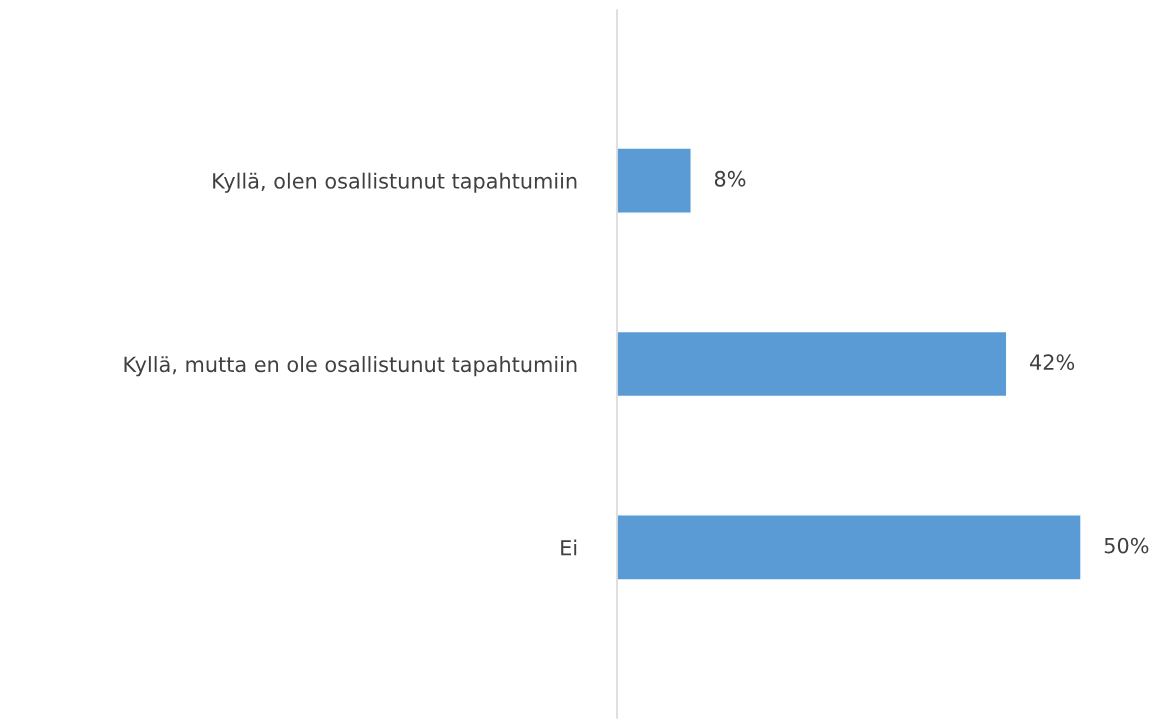 The image size is (1158, 728). What do you see at coordinates (1126, 545) in the screenshot?
I see `data-label: 50%` at bounding box center [1126, 545].